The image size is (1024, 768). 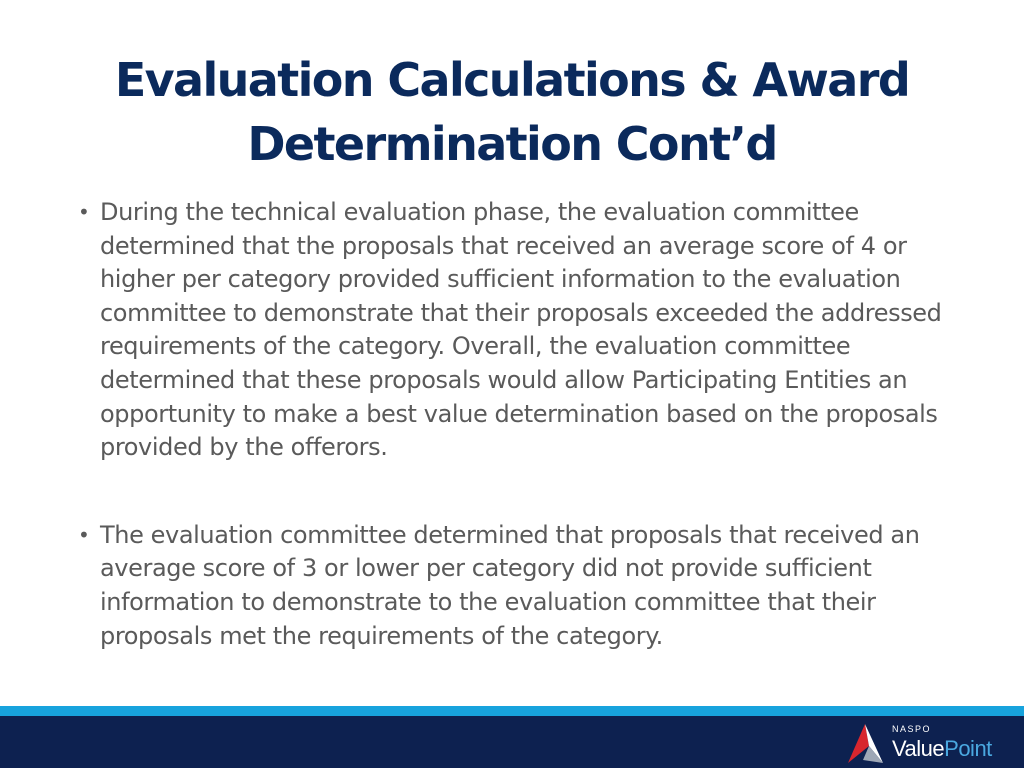 I want to click on logo-valuepoint-text: ValuePoint, so click(x=942, y=749).